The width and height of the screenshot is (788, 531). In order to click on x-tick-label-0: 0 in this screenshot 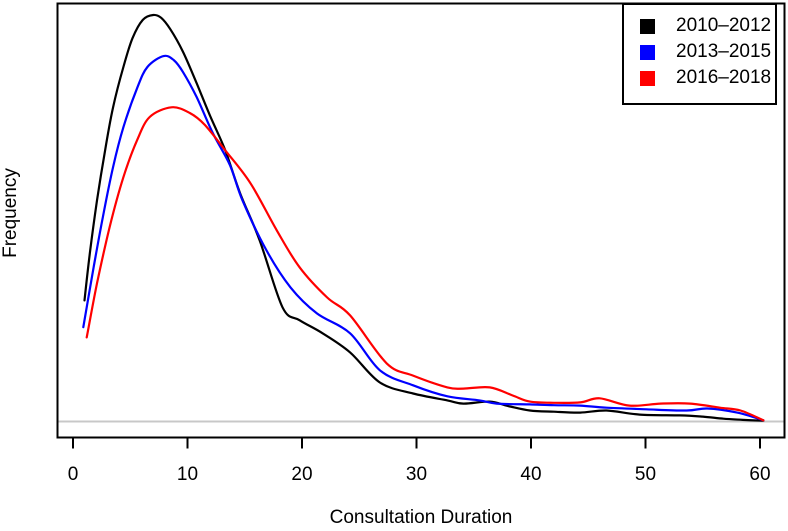, I will do `click(73, 474)`.